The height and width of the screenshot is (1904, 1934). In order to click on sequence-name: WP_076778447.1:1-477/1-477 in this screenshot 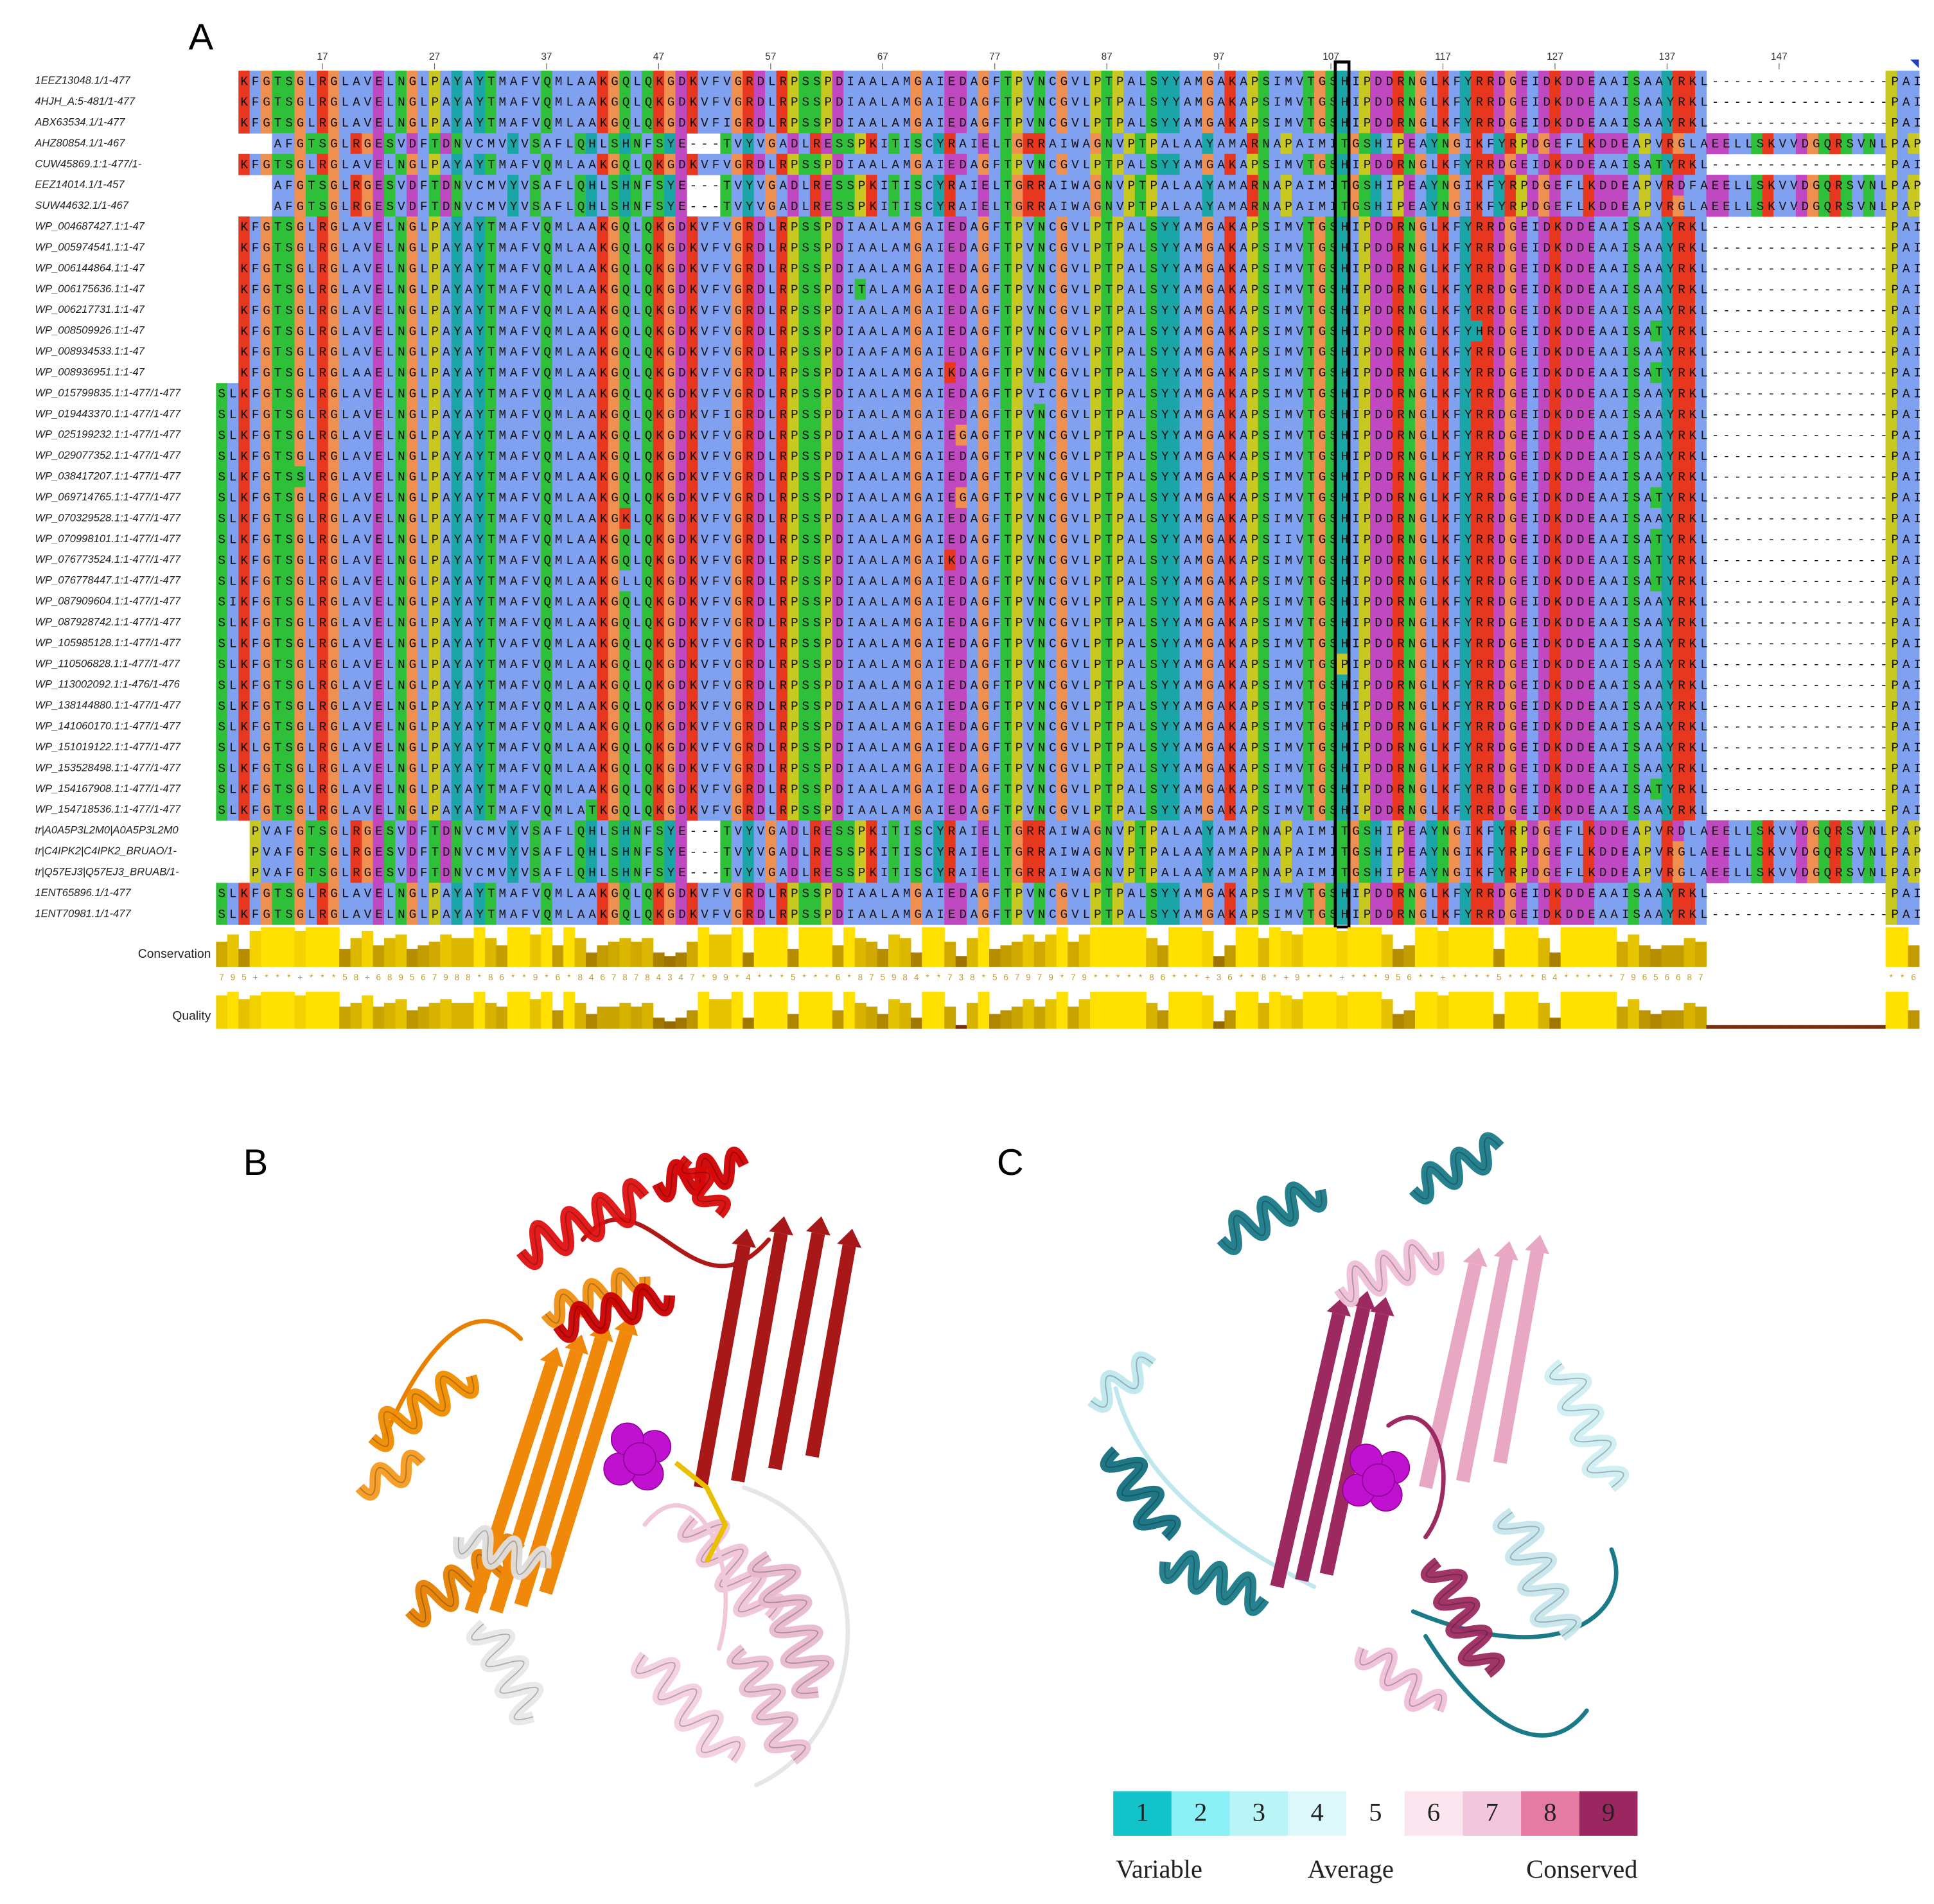, I will do `click(108, 580)`.